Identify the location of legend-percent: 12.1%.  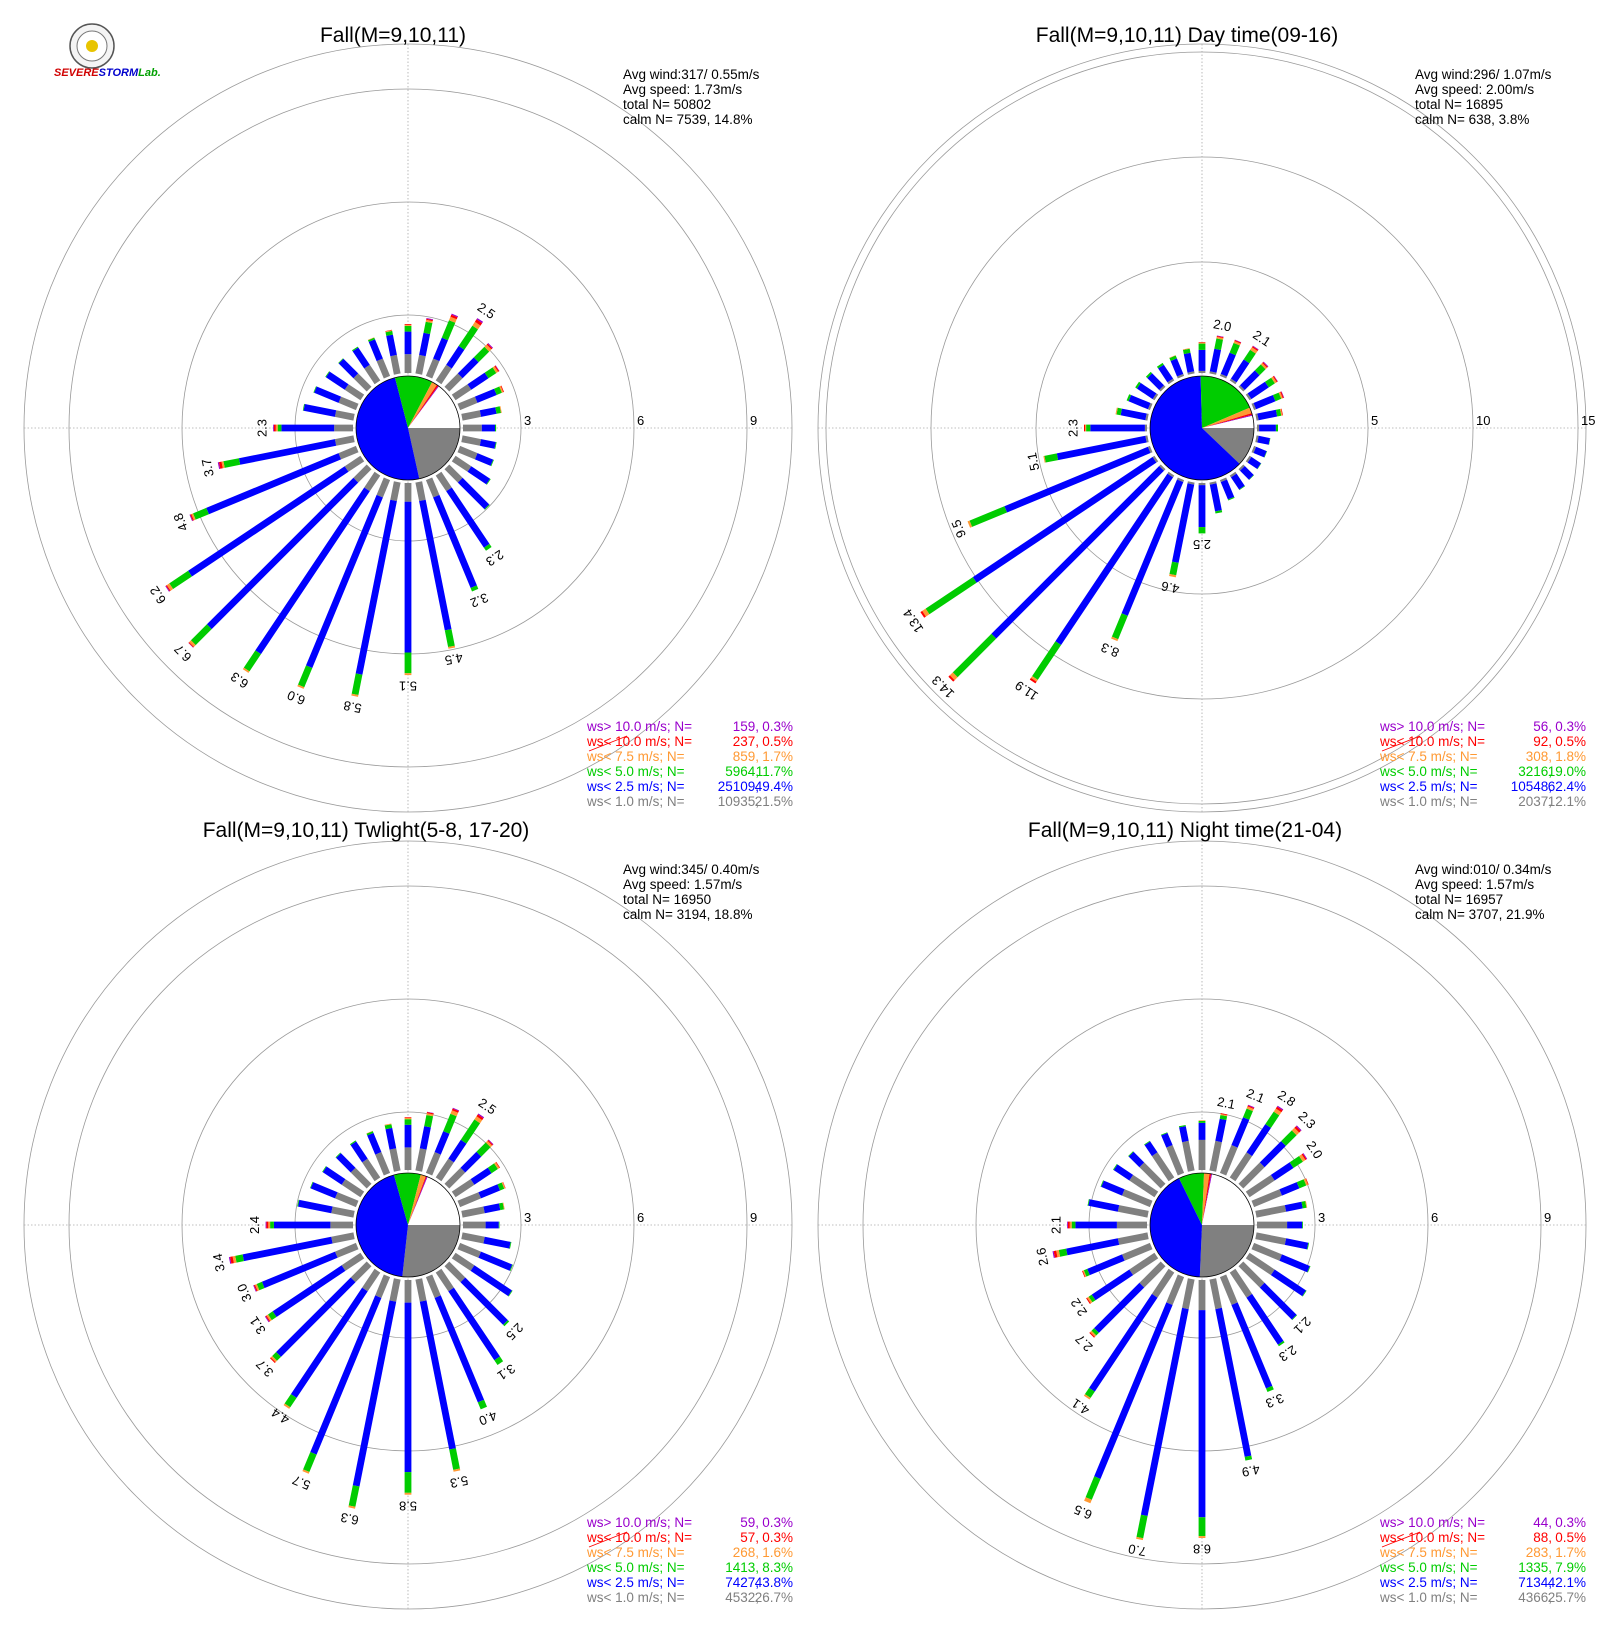
(1567, 801).